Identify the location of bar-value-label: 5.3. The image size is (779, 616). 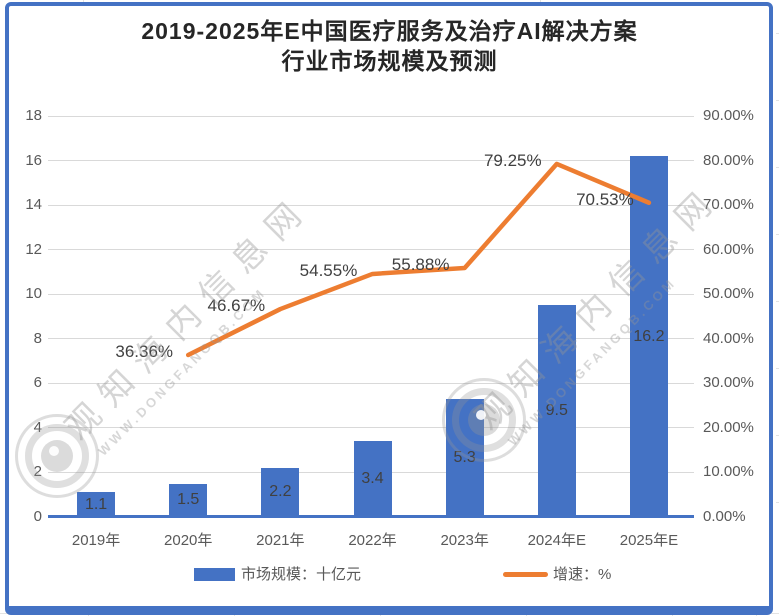
(464, 457).